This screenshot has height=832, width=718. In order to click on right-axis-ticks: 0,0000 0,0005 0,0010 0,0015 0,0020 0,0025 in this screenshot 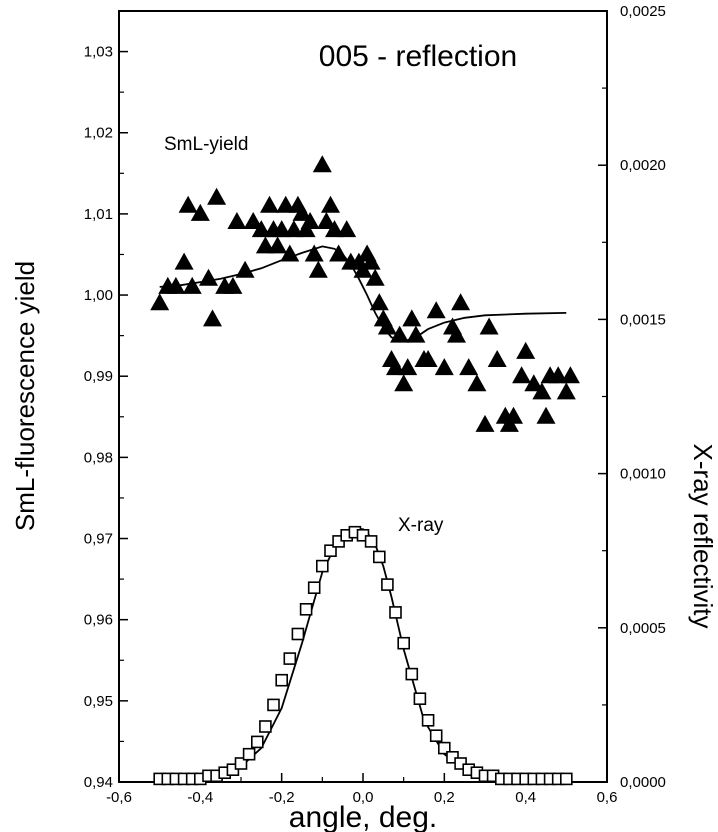, I will do `click(632, 397)`.